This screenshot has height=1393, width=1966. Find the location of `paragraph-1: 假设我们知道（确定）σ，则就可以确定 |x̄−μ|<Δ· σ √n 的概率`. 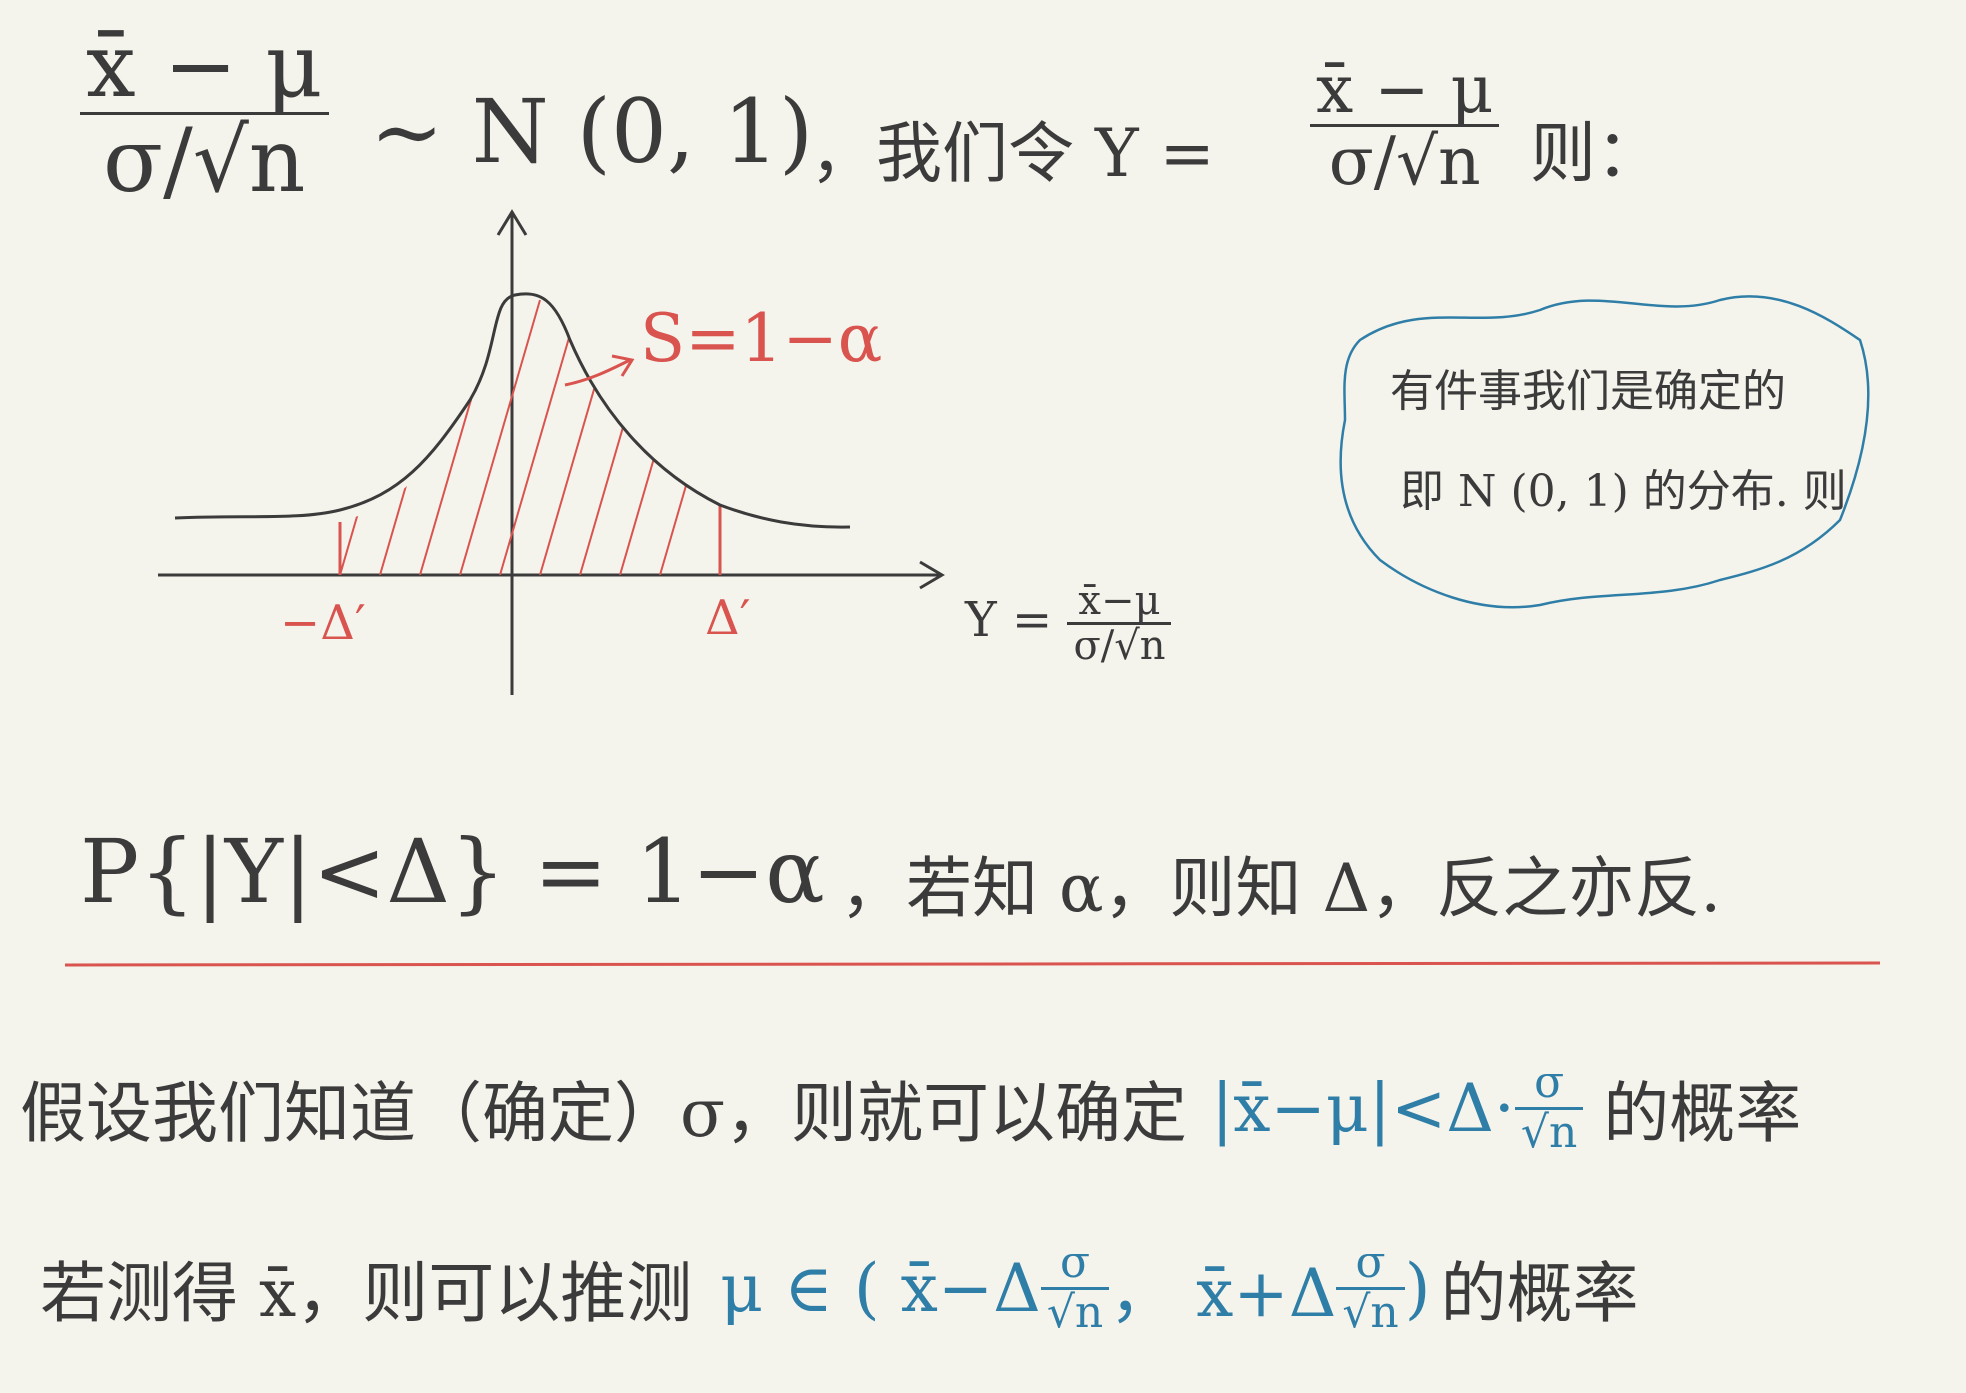

paragraph-1: 假设我们知道（确定）σ，则就可以确定 |x̄−μ|<Δ· σ √n 的概率 is located at coordinates (910, 1108).